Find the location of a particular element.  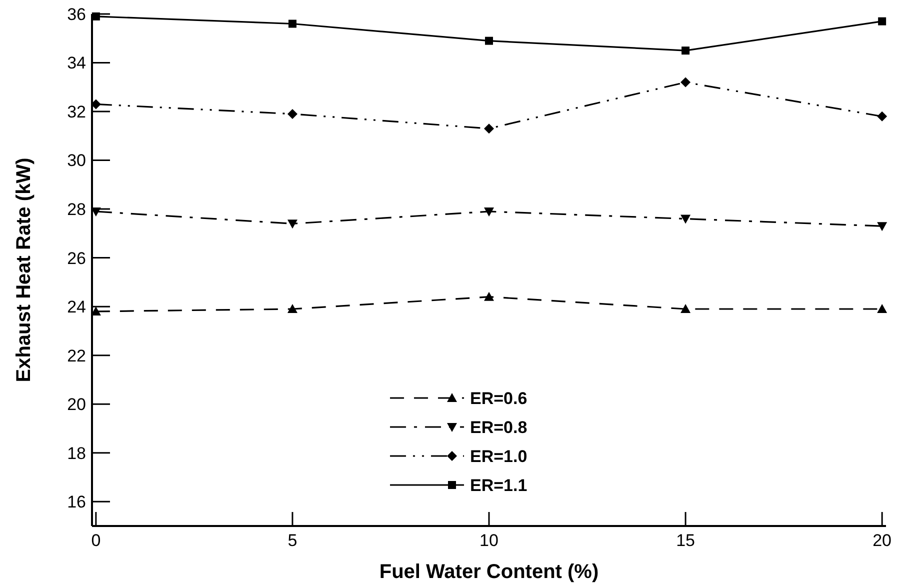

y-tick-label: 30 is located at coordinates (76, 160).